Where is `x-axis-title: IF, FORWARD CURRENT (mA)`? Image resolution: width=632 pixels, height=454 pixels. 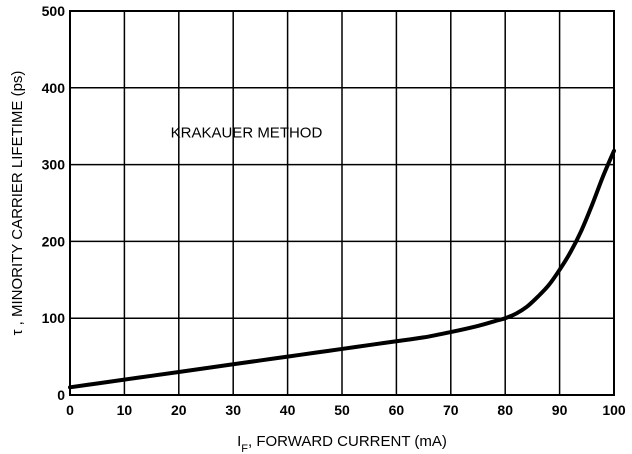
x-axis-title: IF, FORWARD CURRENT (mA) is located at coordinates (342, 443).